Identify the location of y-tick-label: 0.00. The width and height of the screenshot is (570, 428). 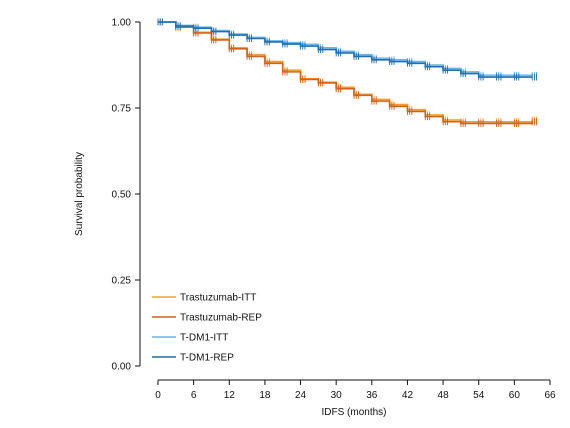
(122, 367).